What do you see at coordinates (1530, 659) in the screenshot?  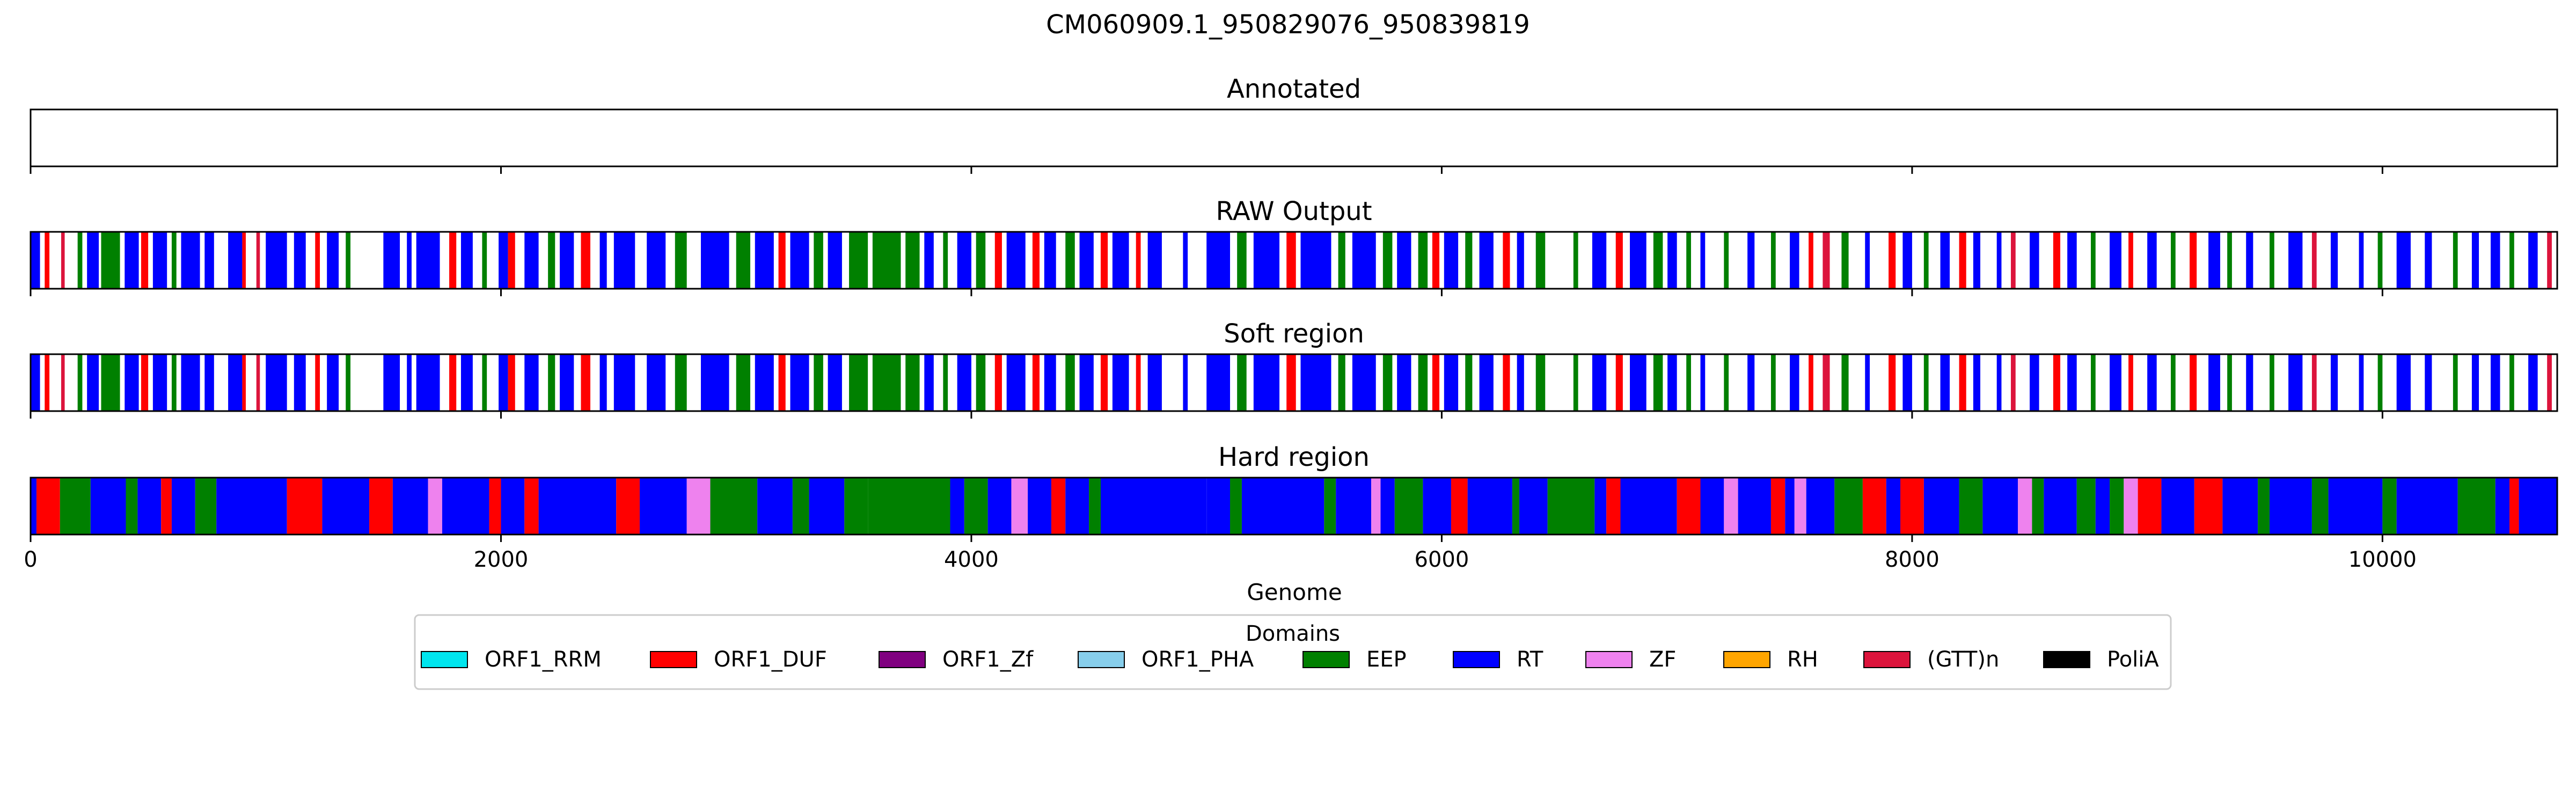 I see `legend-label: RT` at bounding box center [1530, 659].